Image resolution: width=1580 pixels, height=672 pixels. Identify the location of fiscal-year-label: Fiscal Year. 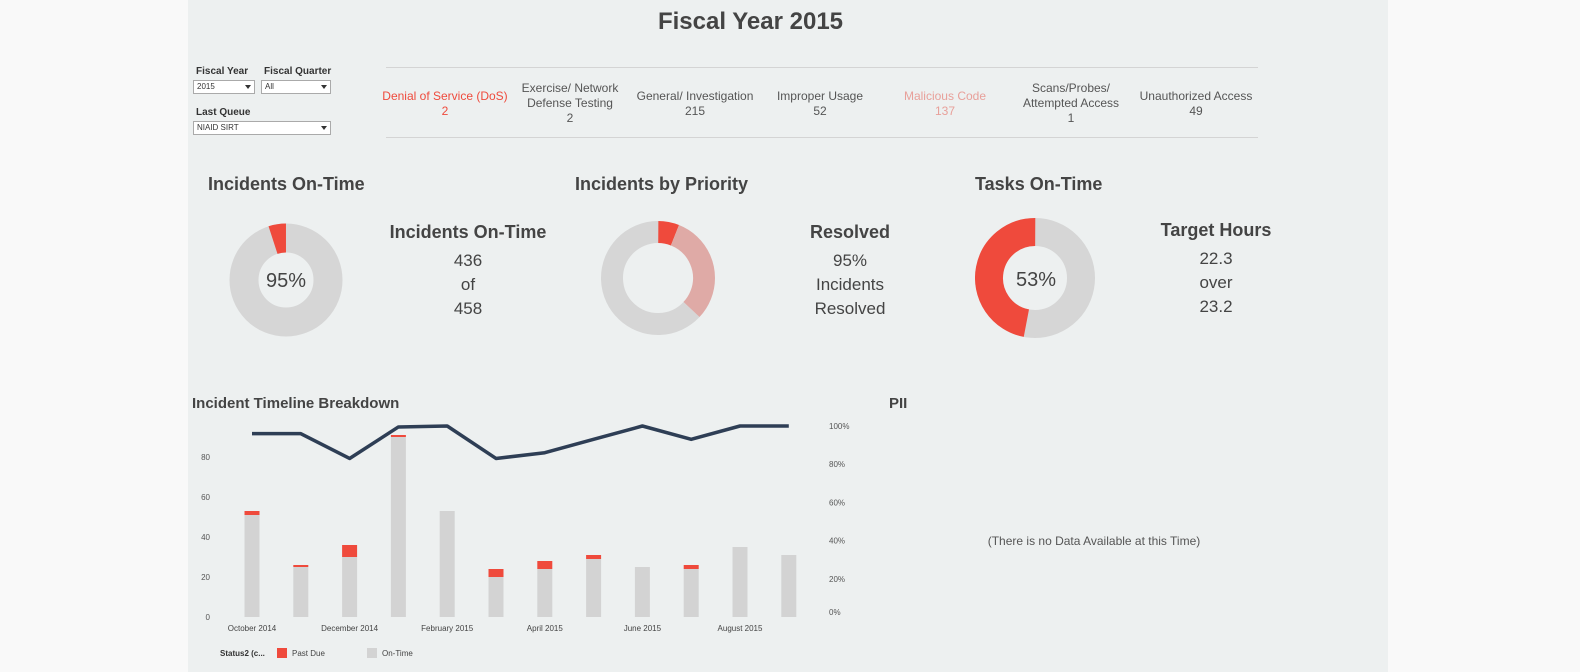
(222, 71).